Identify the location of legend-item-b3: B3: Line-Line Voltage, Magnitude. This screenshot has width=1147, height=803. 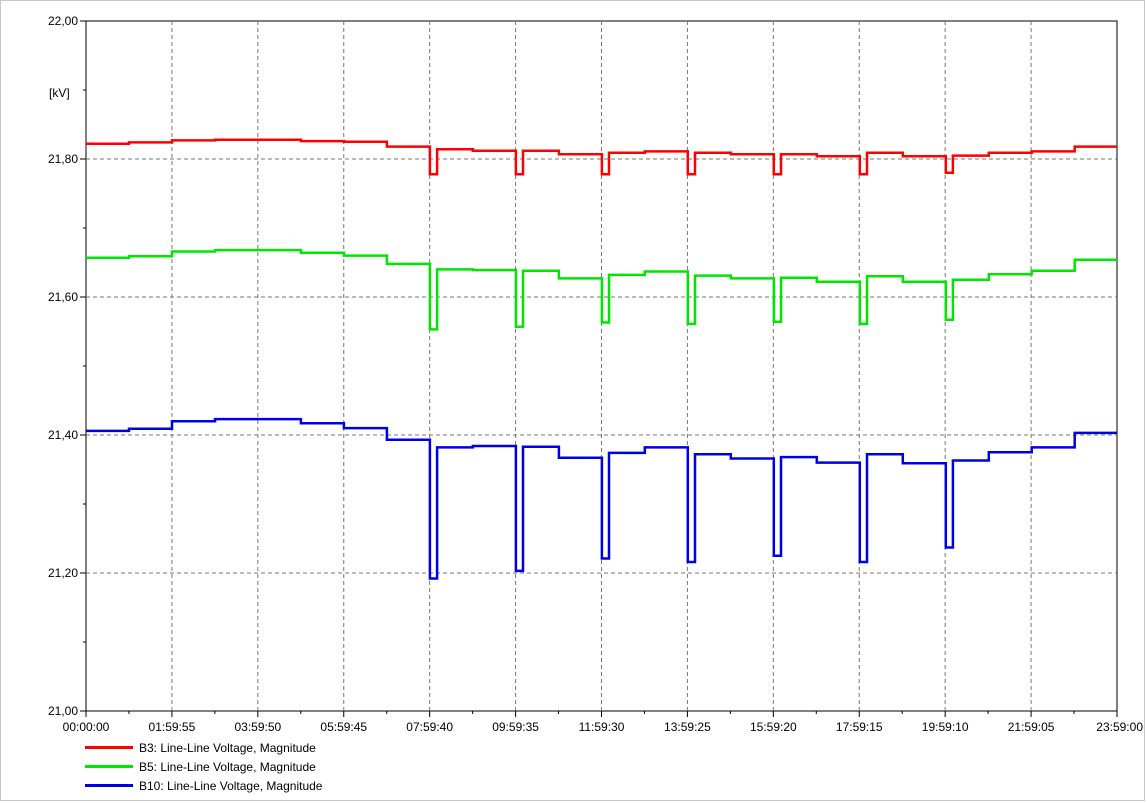
(203, 747).